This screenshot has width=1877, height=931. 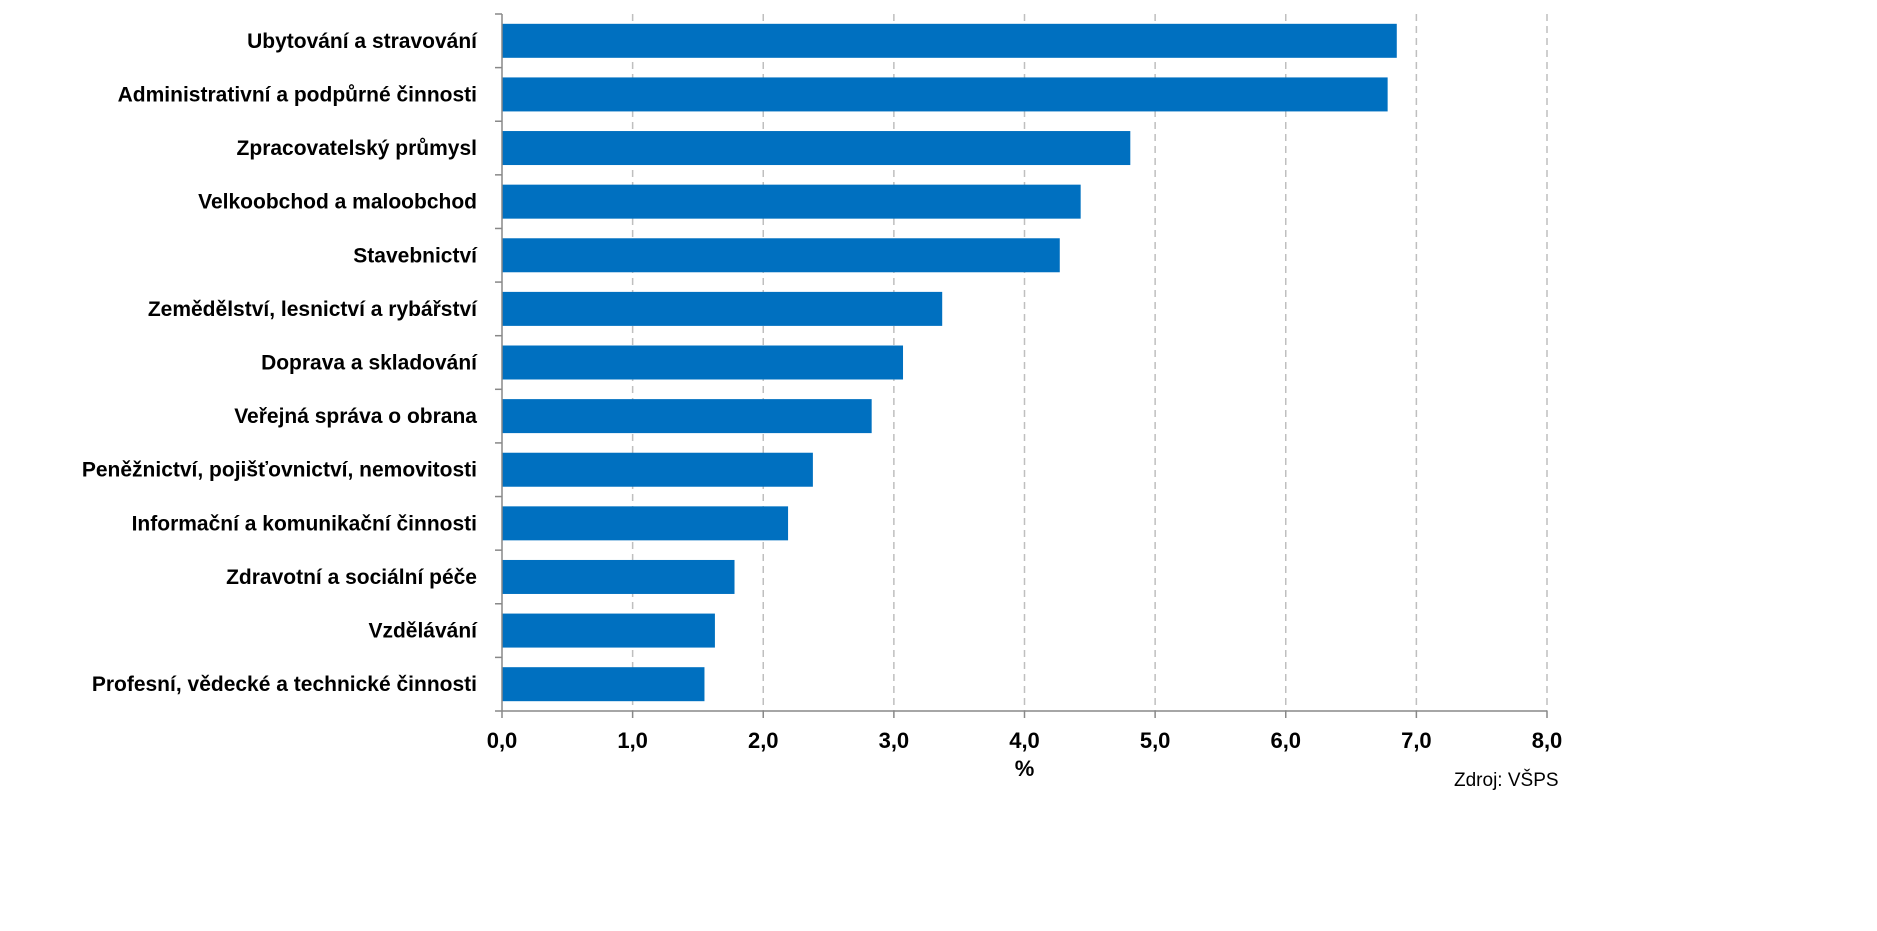 I want to click on category-label: Vzdělávání, so click(x=423, y=631).